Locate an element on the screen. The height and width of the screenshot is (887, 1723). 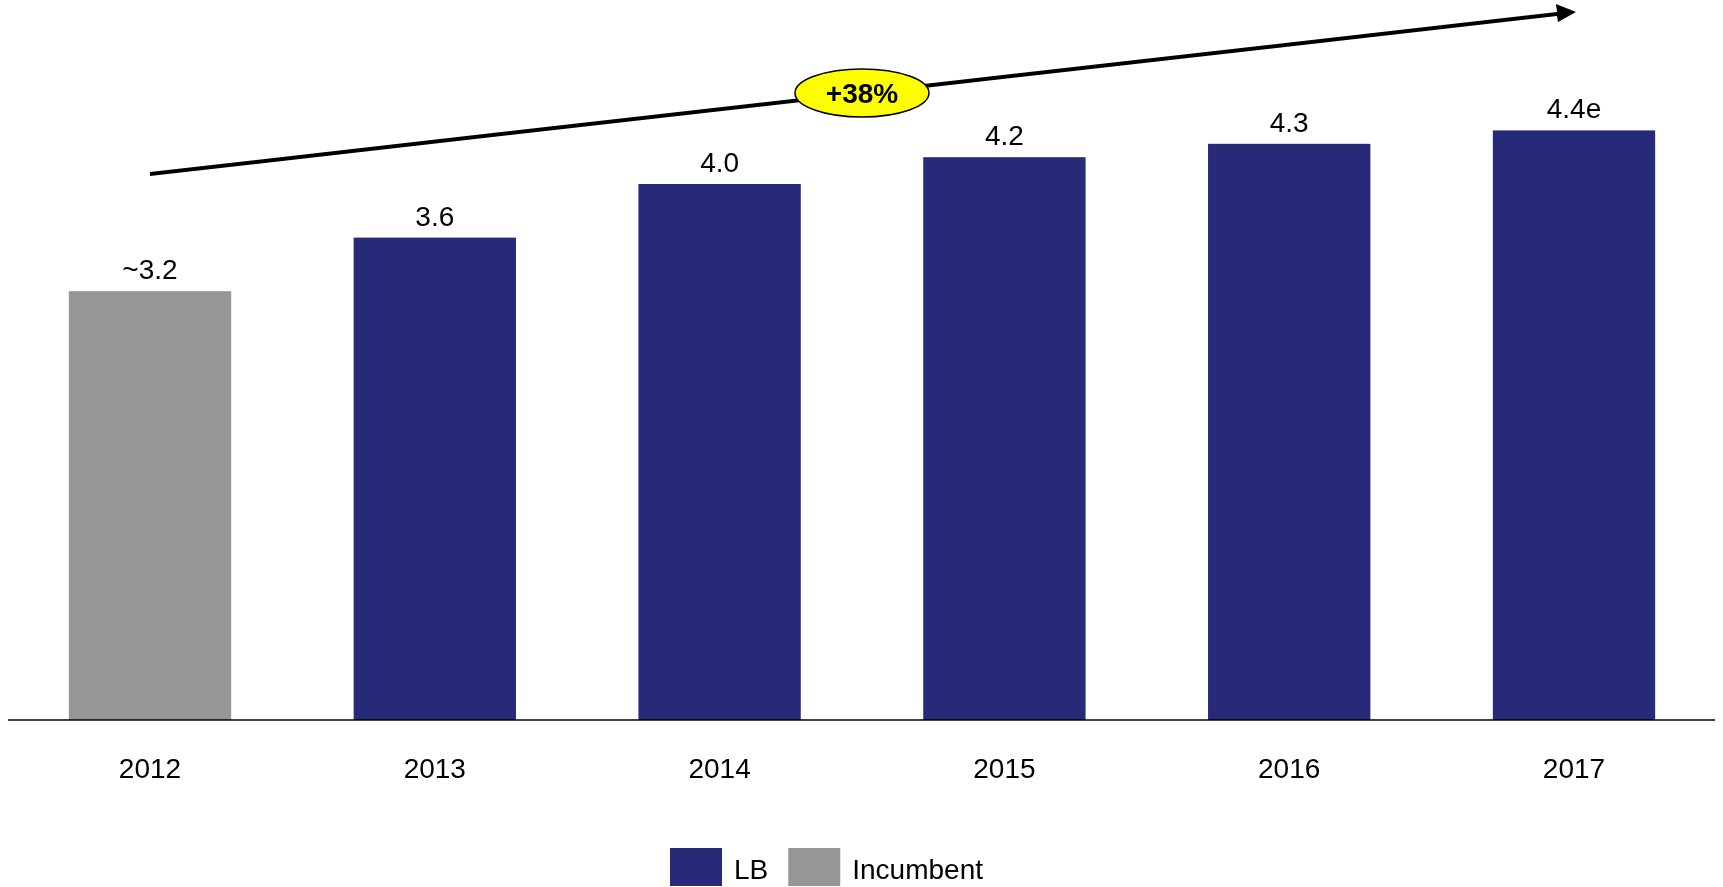
x-tick-label: 2017 is located at coordinates (1574, 768).